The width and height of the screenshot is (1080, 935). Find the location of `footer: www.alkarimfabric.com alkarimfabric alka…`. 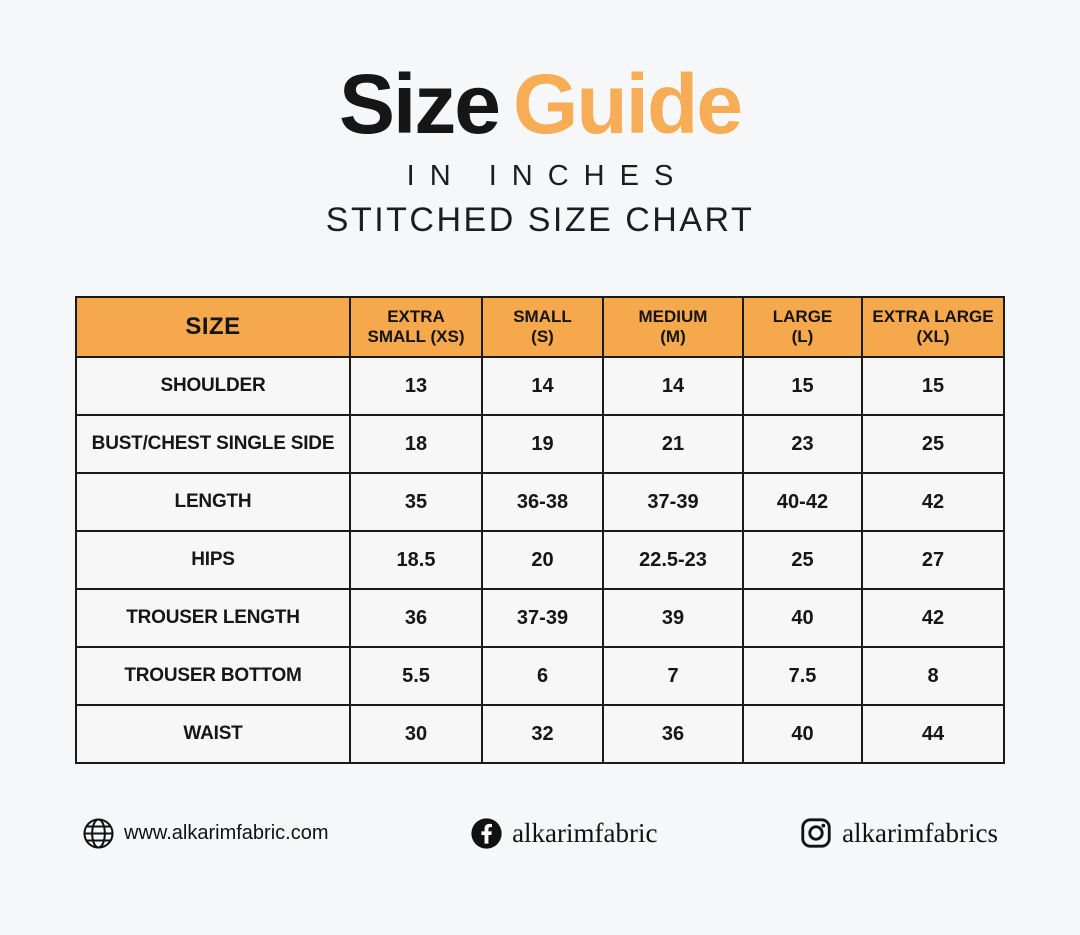

footer: www.alkarimfabric.com alkarimfabric alka… is located at coordinates (540, 833).